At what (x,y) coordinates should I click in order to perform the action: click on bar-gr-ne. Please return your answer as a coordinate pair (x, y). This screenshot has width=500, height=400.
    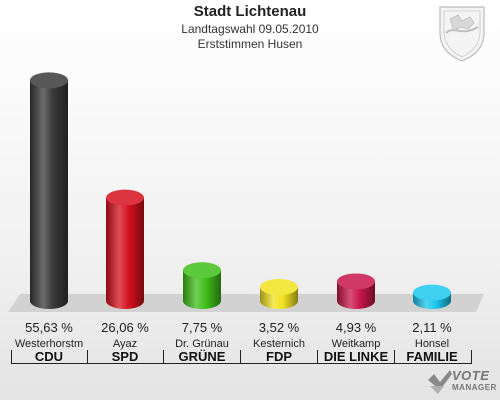
    Looking at the image, I should click on (202, 289).